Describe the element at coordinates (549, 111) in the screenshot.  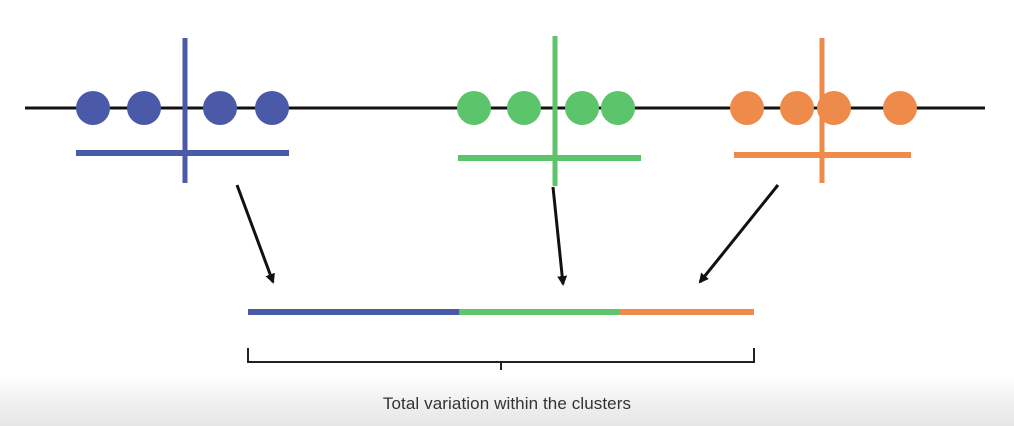
I see `cluster-green` at that location.